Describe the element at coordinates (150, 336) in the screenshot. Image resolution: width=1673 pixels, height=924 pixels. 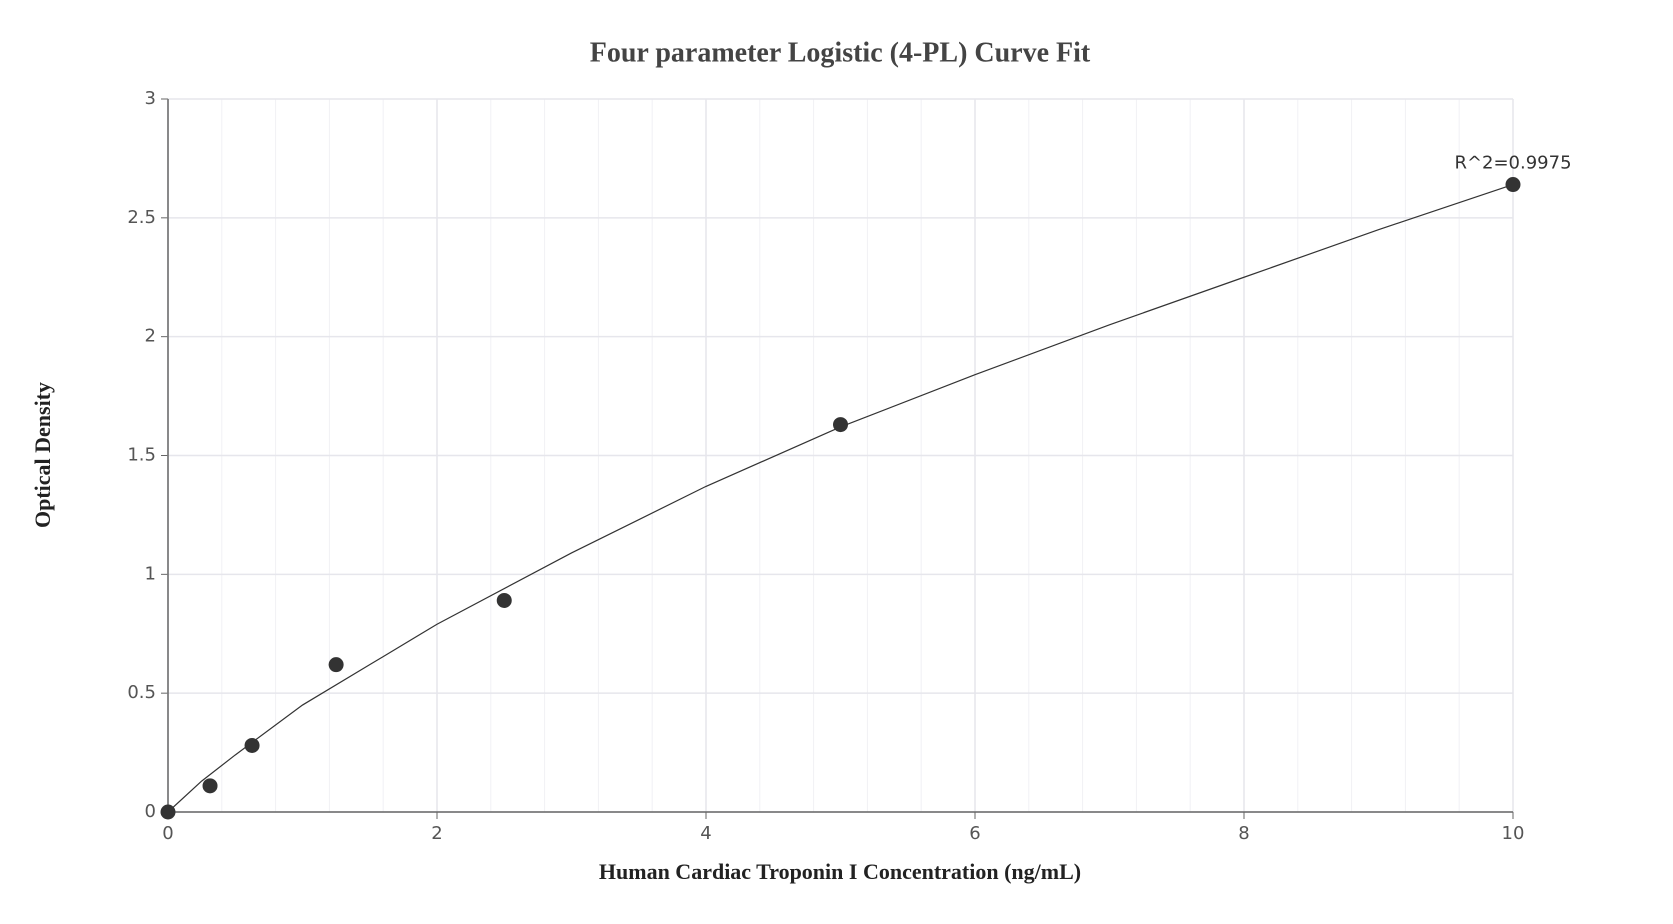
I see `y-tick-label: 2` at that location.